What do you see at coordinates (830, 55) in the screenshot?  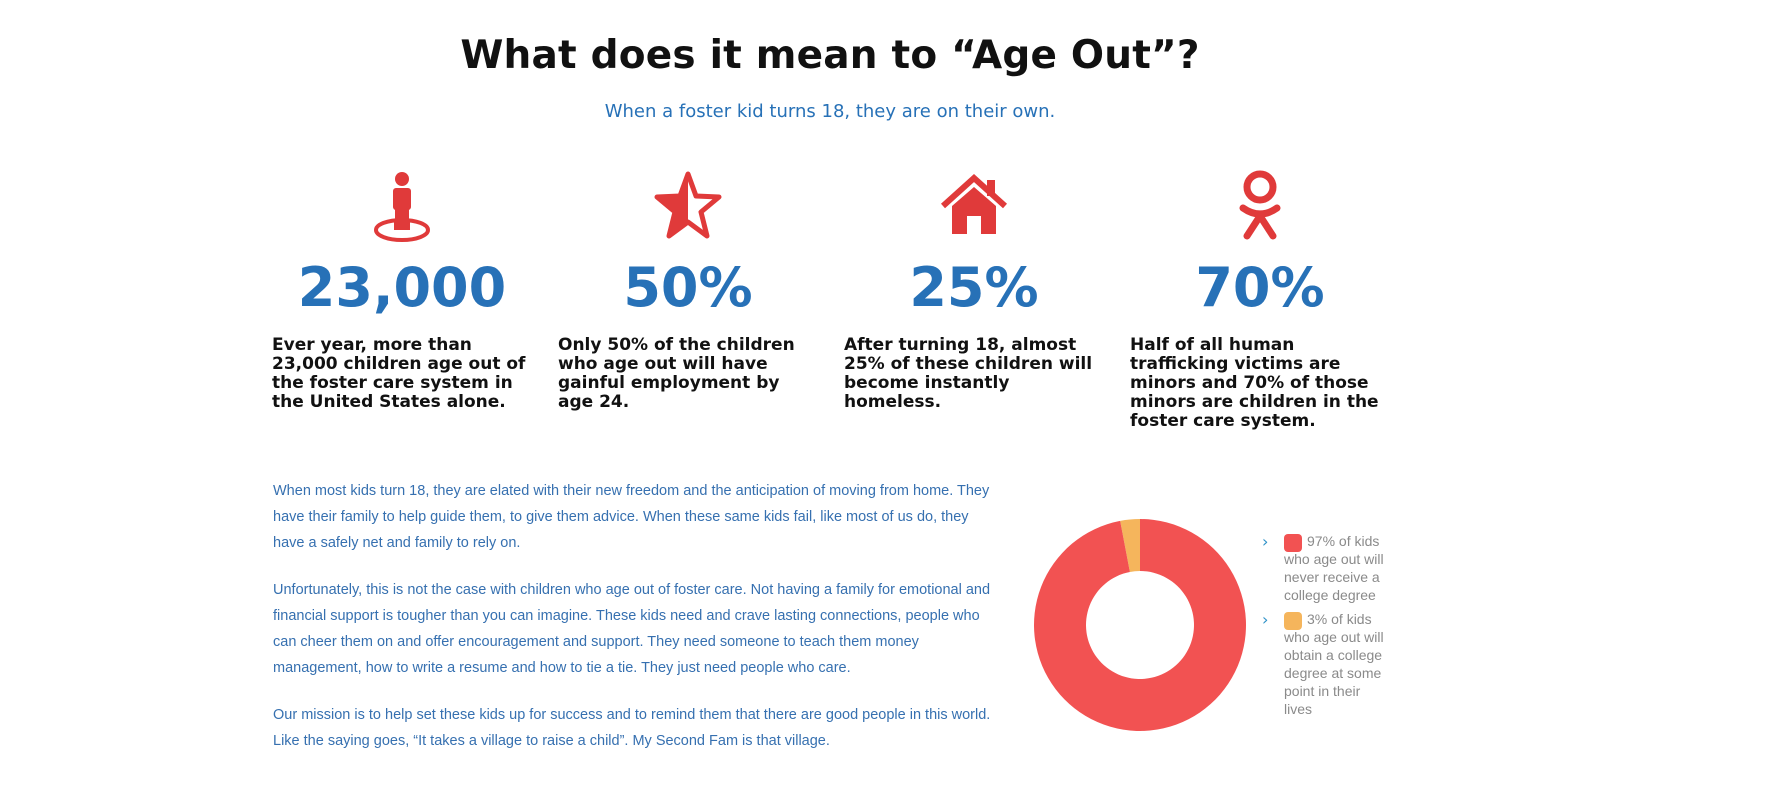 I see `page-title: What does it mean to “Age Out”?` at bounding box center [830, 55].